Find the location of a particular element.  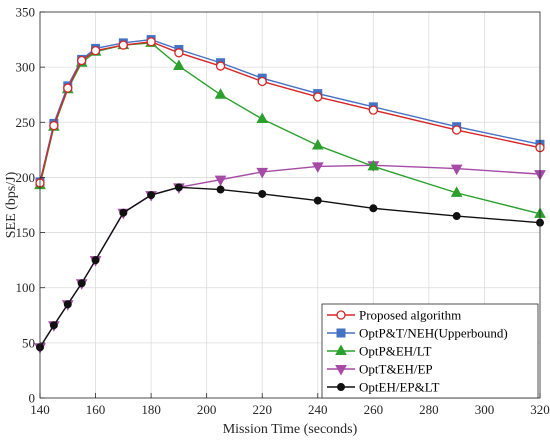

y-tick-label: 0 is located at coordinates (32, 398).